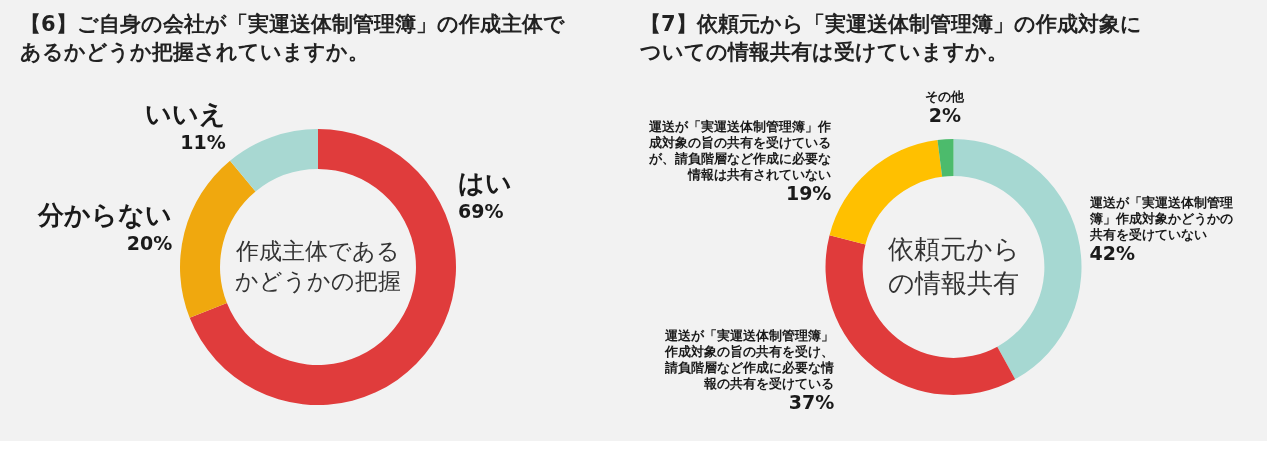 Image resolution: width=1267 pixels, height=451 pixels. What do you see at coordinates (292, 38) in the screenshot?
I see `chart-title: 【6】ご自身の会社が「実運送体制管理簿」の作成主体であるかどうか把握されていますか。` at bounding box center [292, 38].